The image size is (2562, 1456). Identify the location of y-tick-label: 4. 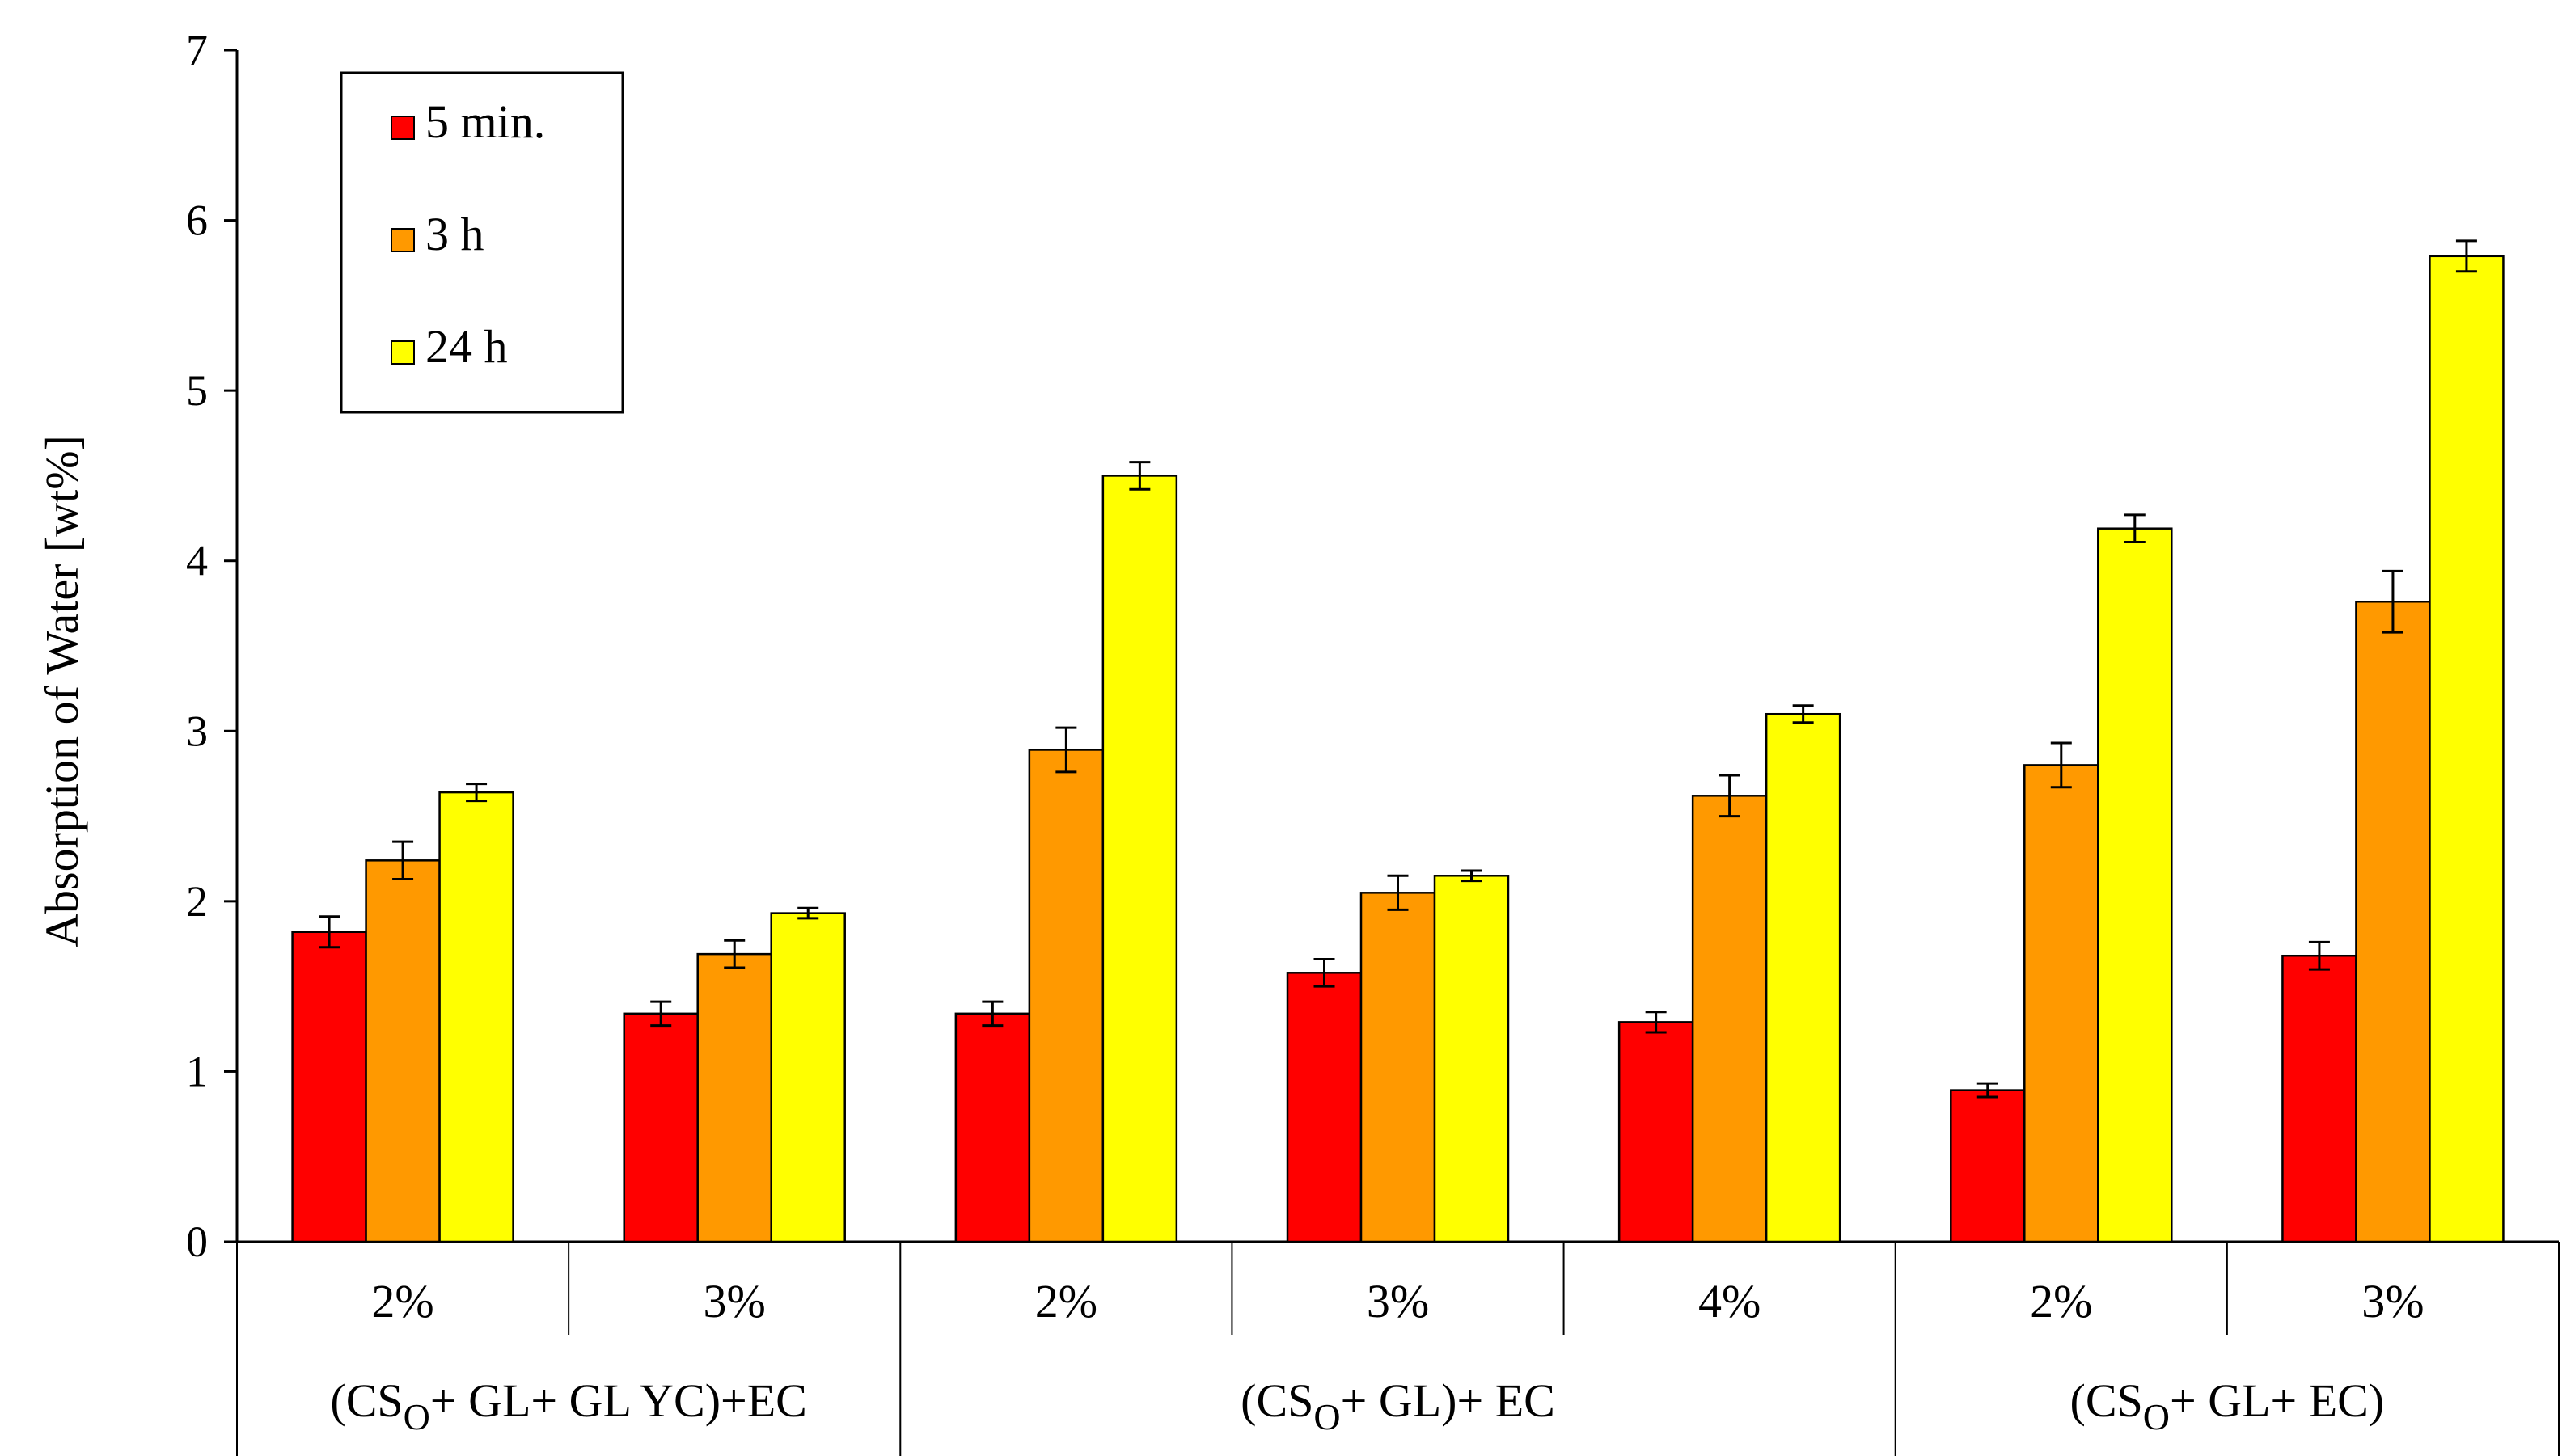
(197, 561).